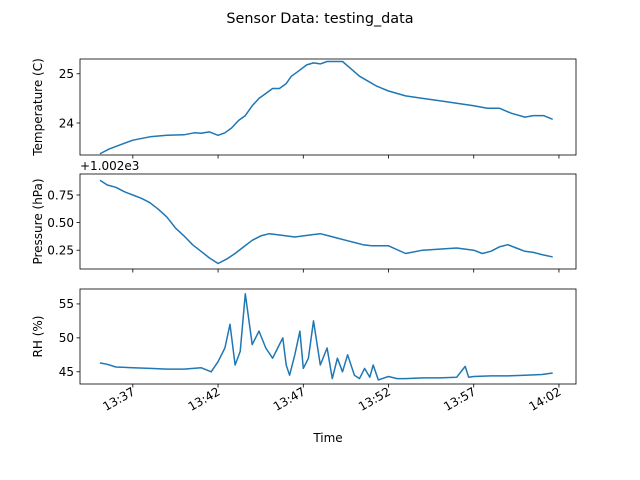 This screenshot has height=480, width=640. Describe the element at coordinates (60, 251) in the screenshot. I see `pressure-ytick-label: 0.25` at that location.